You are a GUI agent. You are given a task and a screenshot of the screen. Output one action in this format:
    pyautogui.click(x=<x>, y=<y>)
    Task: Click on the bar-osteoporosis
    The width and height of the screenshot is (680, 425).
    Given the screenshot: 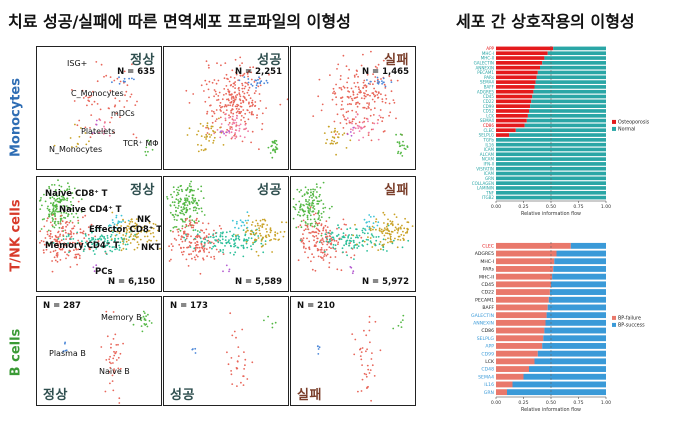 What is the action you would take?
    pyautogui.click(x=525, y=48)
    